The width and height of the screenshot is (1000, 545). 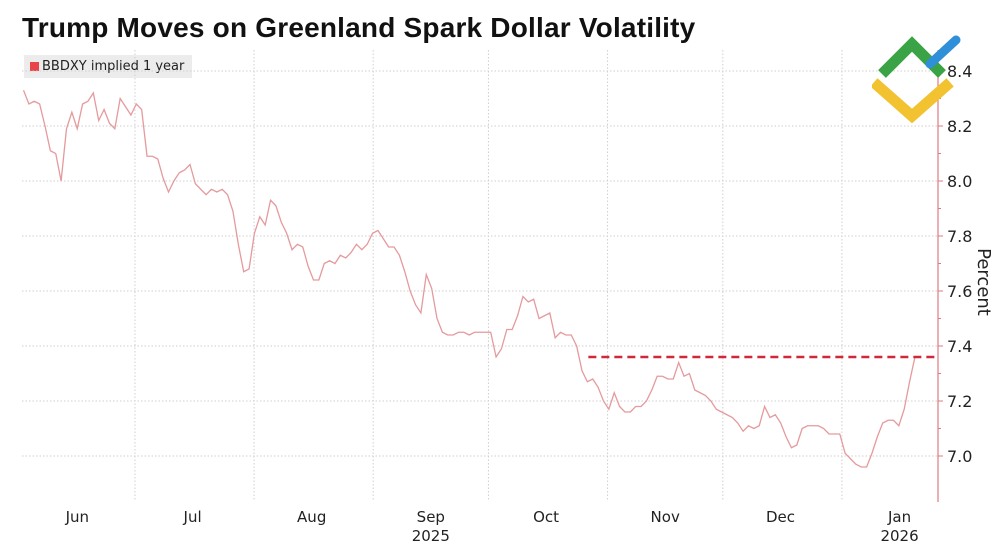 What do you see at coordinates (954, 276) in the screenshot?
I see `y-axis: 7.0 7.2 7.4 7.6 7.8 8.0 8.2 8.4` at bounding box center [954, 276].